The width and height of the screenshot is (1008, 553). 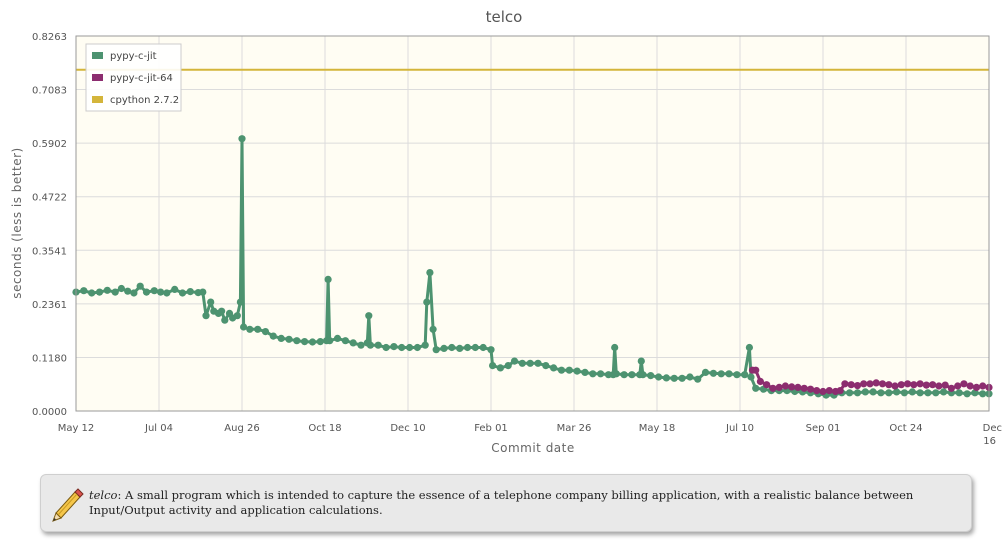 I want to click on y-tick-label: 0.0000, so click(x=49, y=412).